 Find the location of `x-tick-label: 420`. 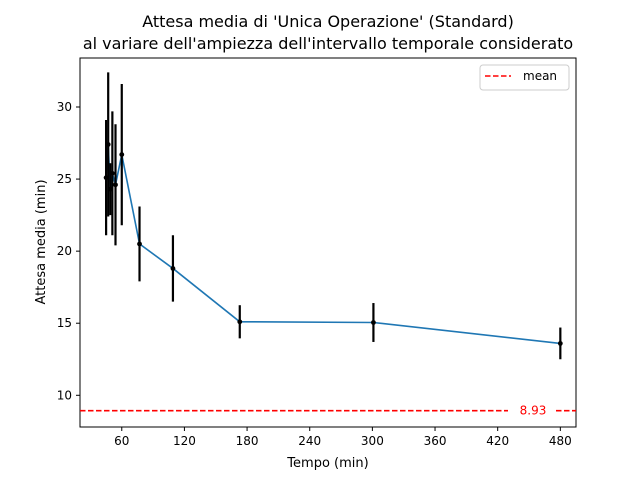

x-tick-label: 420 is located at coordinates (497, 441).